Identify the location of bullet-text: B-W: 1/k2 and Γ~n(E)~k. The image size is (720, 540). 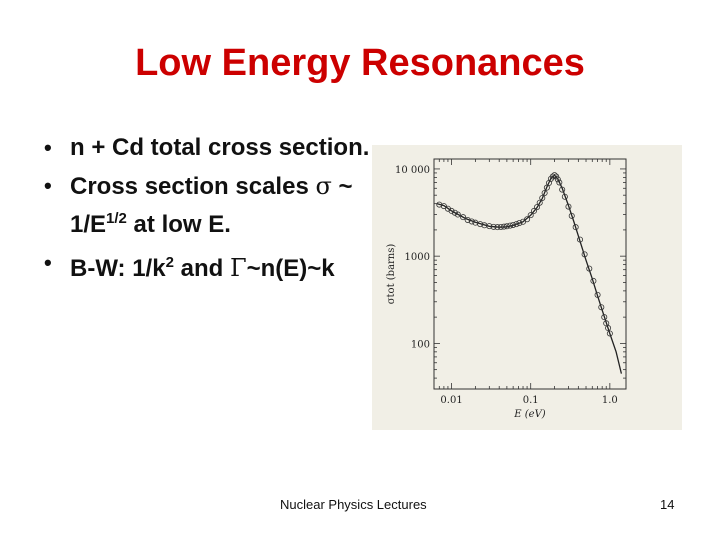
(202, 268).